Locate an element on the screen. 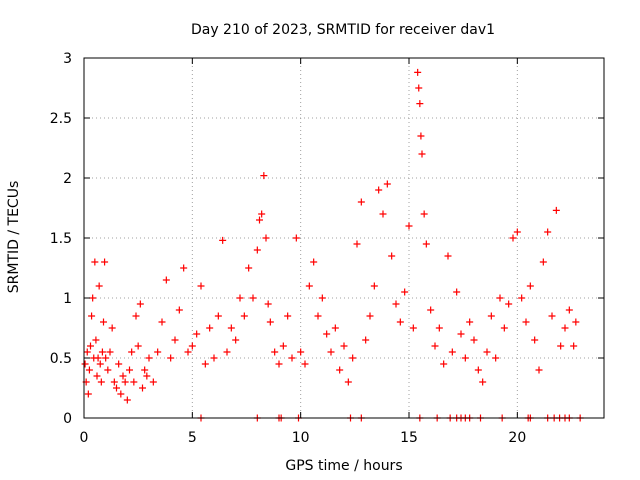 The width and height of the screenshot is (640, 480). y-tick-label: 1.5 is located at coordinates (61, 239).